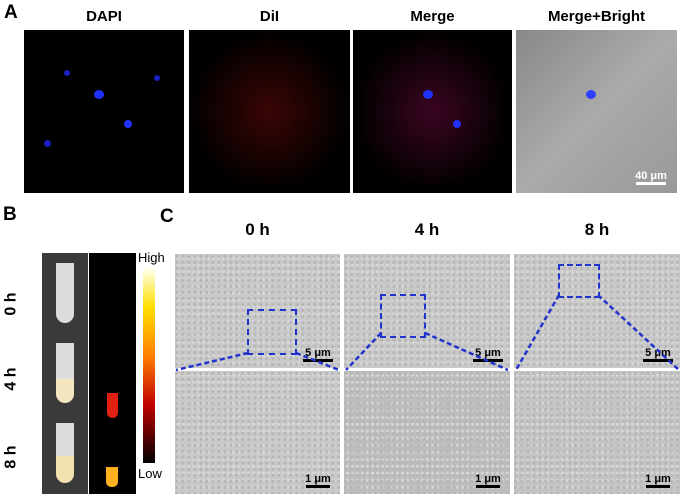 Image resolution: width=683 pixels, height=497 pixels. What do you see at coordinates (257, 432) in the screenshot?
I see `em-0h-zoom: 1 μm` at bounding box center [257, 432].